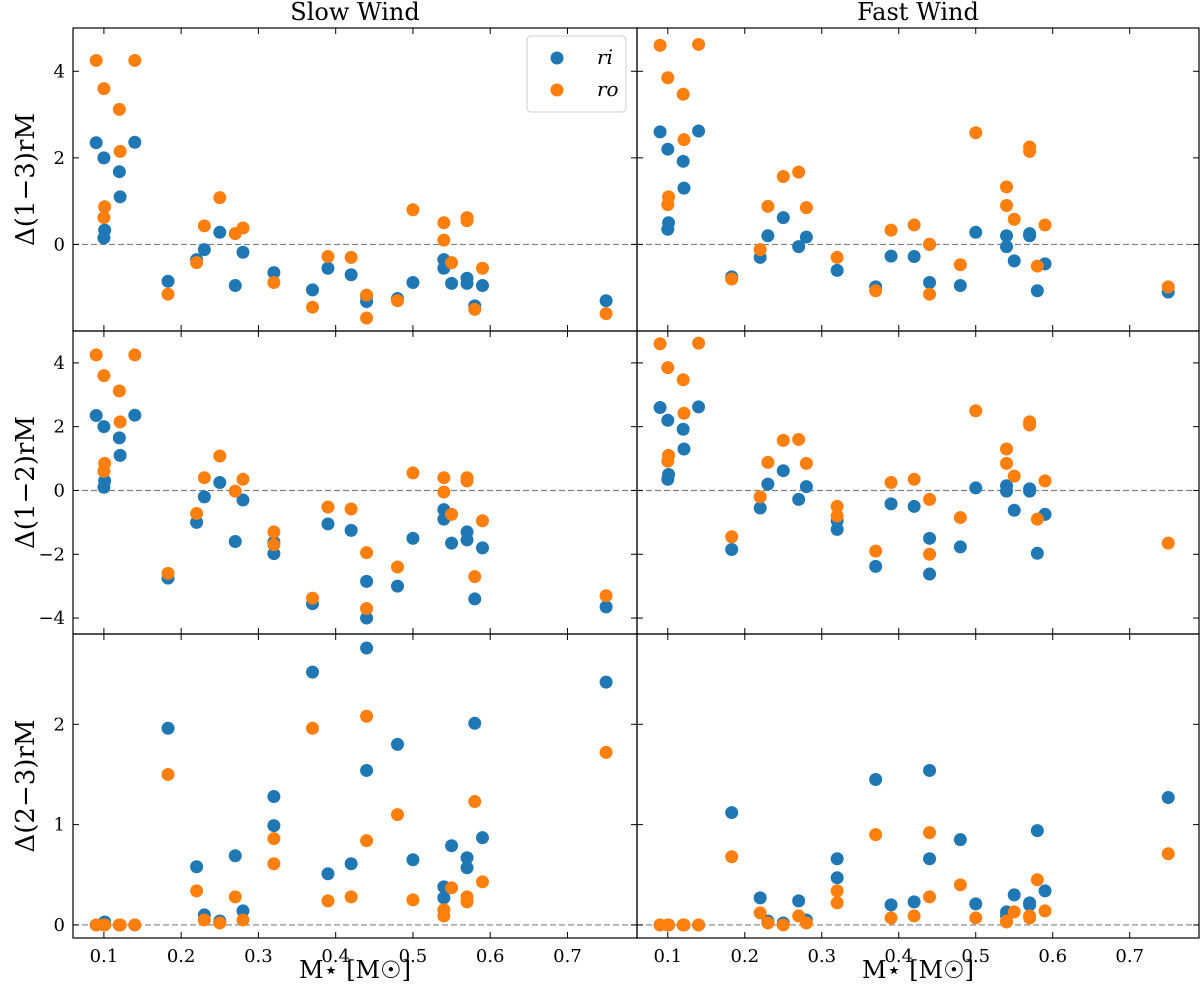  What do you see at coordinates (490, 956) in the screenshot?
I see `x-tick-label: 0.6` at bounding box center [490, 956].